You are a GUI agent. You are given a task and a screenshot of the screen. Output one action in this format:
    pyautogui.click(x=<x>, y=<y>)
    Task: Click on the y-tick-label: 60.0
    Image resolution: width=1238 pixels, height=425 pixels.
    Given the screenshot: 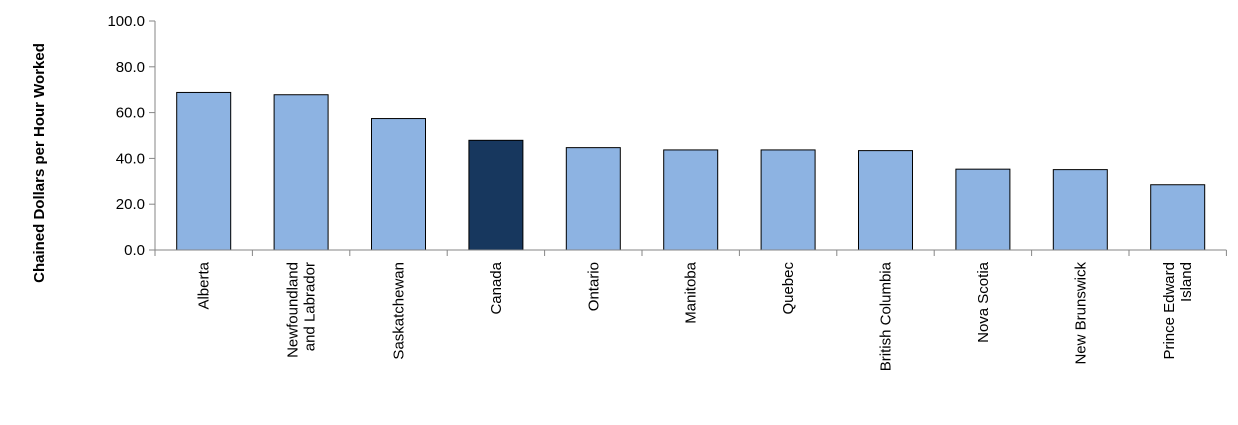 What is the action you would take?
    pyautogui.click(x=130, y=113)
    